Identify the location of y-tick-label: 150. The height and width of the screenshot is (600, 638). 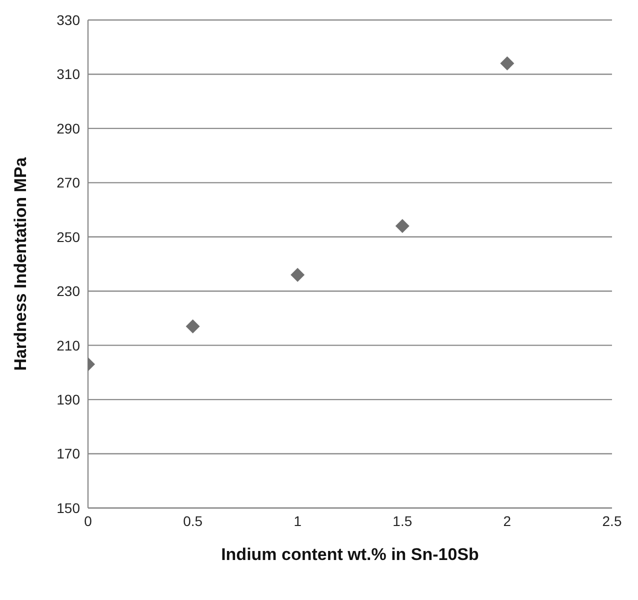
(68, 508).